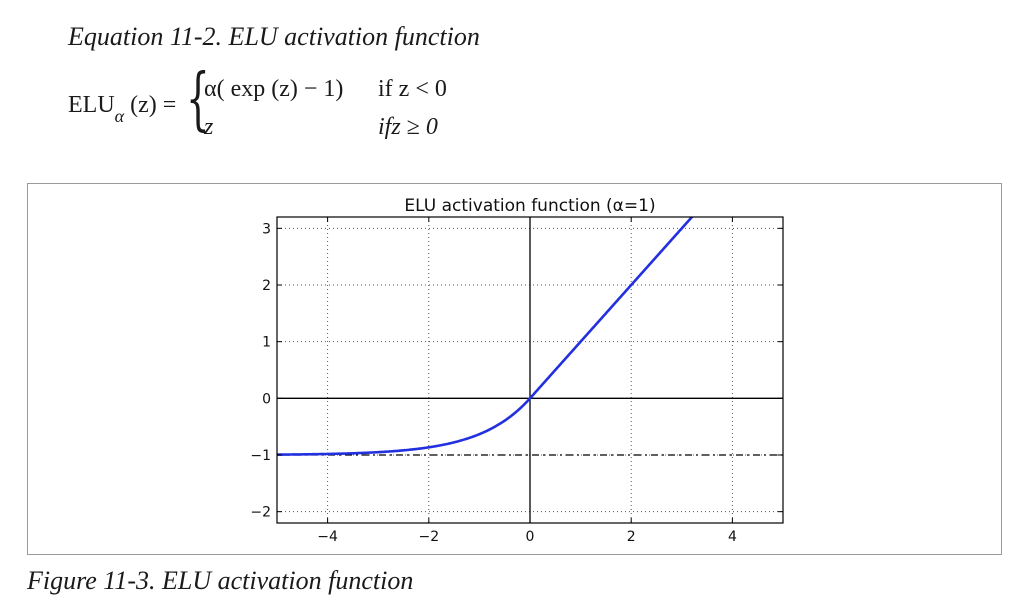  What do you see at coordinates (631, 537) in the screenshot?
I see `x-tick-label-3: 2` at bounding box center [631, 537].